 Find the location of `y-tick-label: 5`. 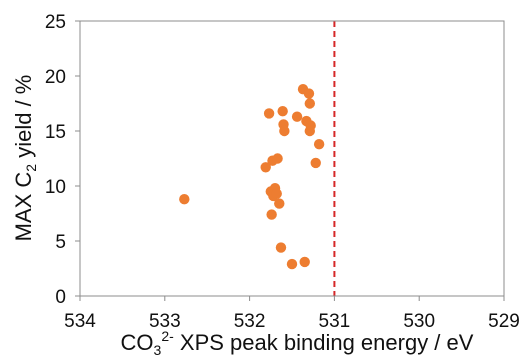

y-tick-label: 5 is located at coordinates (60, 242).